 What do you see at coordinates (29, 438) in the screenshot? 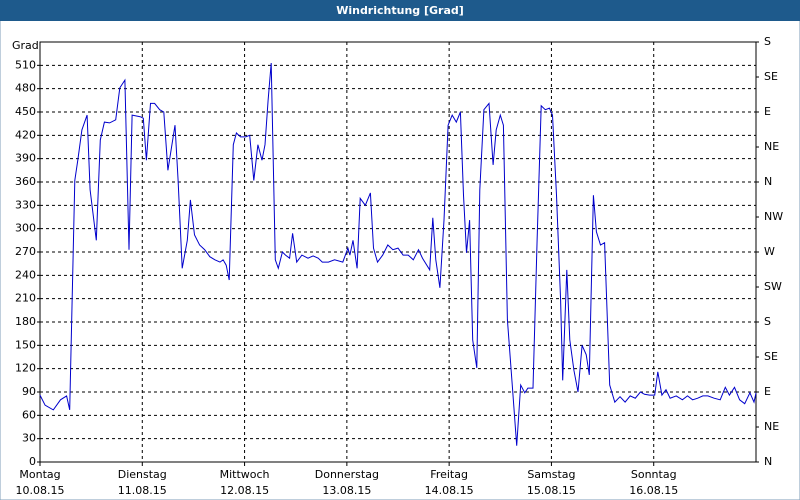
I see `y-tick-label: 30` at bounding box center [29, 438].